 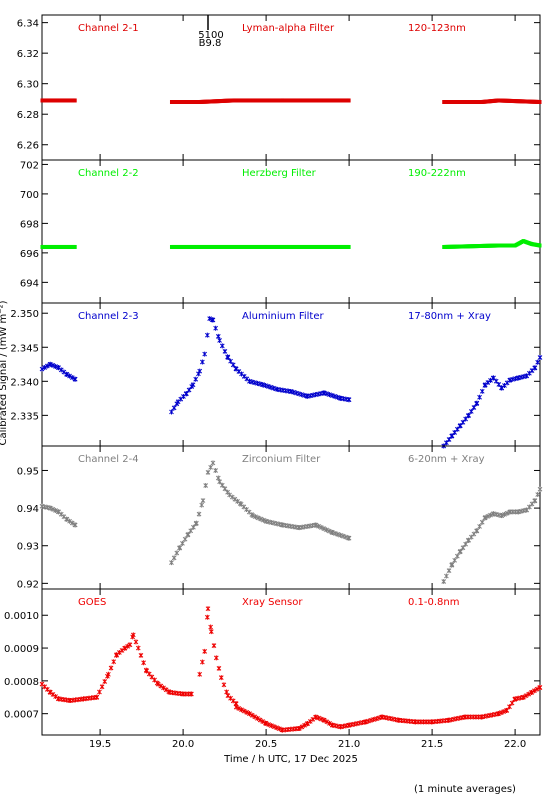 What do you see at coordinates (281, 459) in the screenshot?
I see `filter-label: Zirconium Filter` at bounding box center [281, 459].